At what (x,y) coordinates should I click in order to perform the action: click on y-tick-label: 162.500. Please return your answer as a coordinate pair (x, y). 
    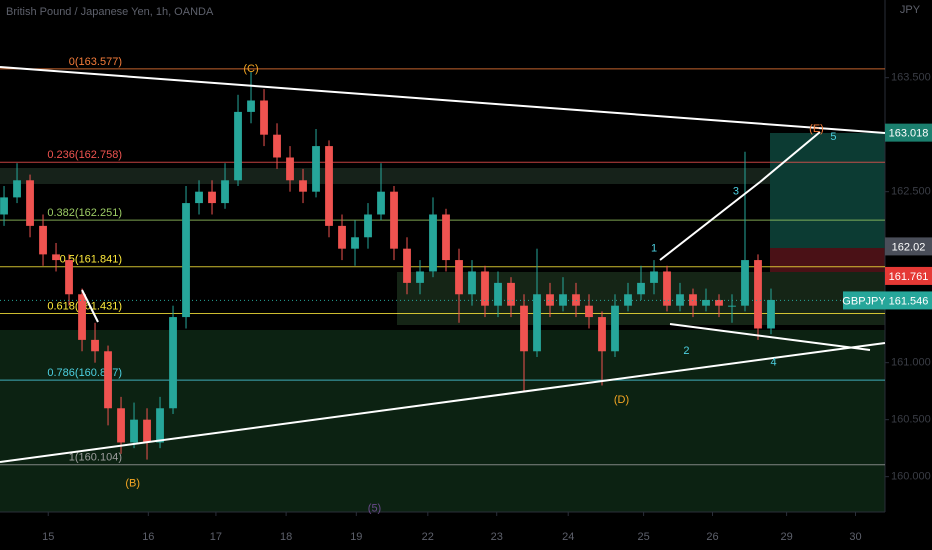
    Looking at the image, I should click on (911, 192).